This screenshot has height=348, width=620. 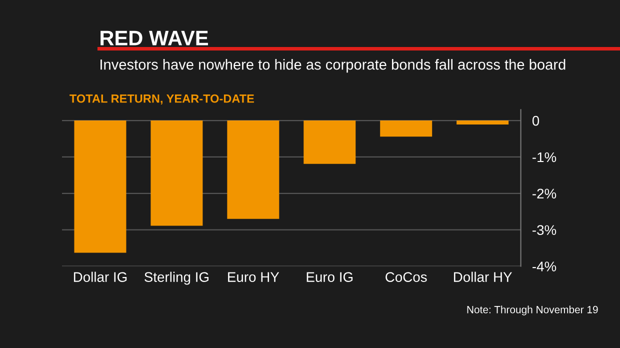 I want to click on chart-subtitle: Investors have nowhere to hide as corporate bonds fall across the board, so click(x=333, y=66).